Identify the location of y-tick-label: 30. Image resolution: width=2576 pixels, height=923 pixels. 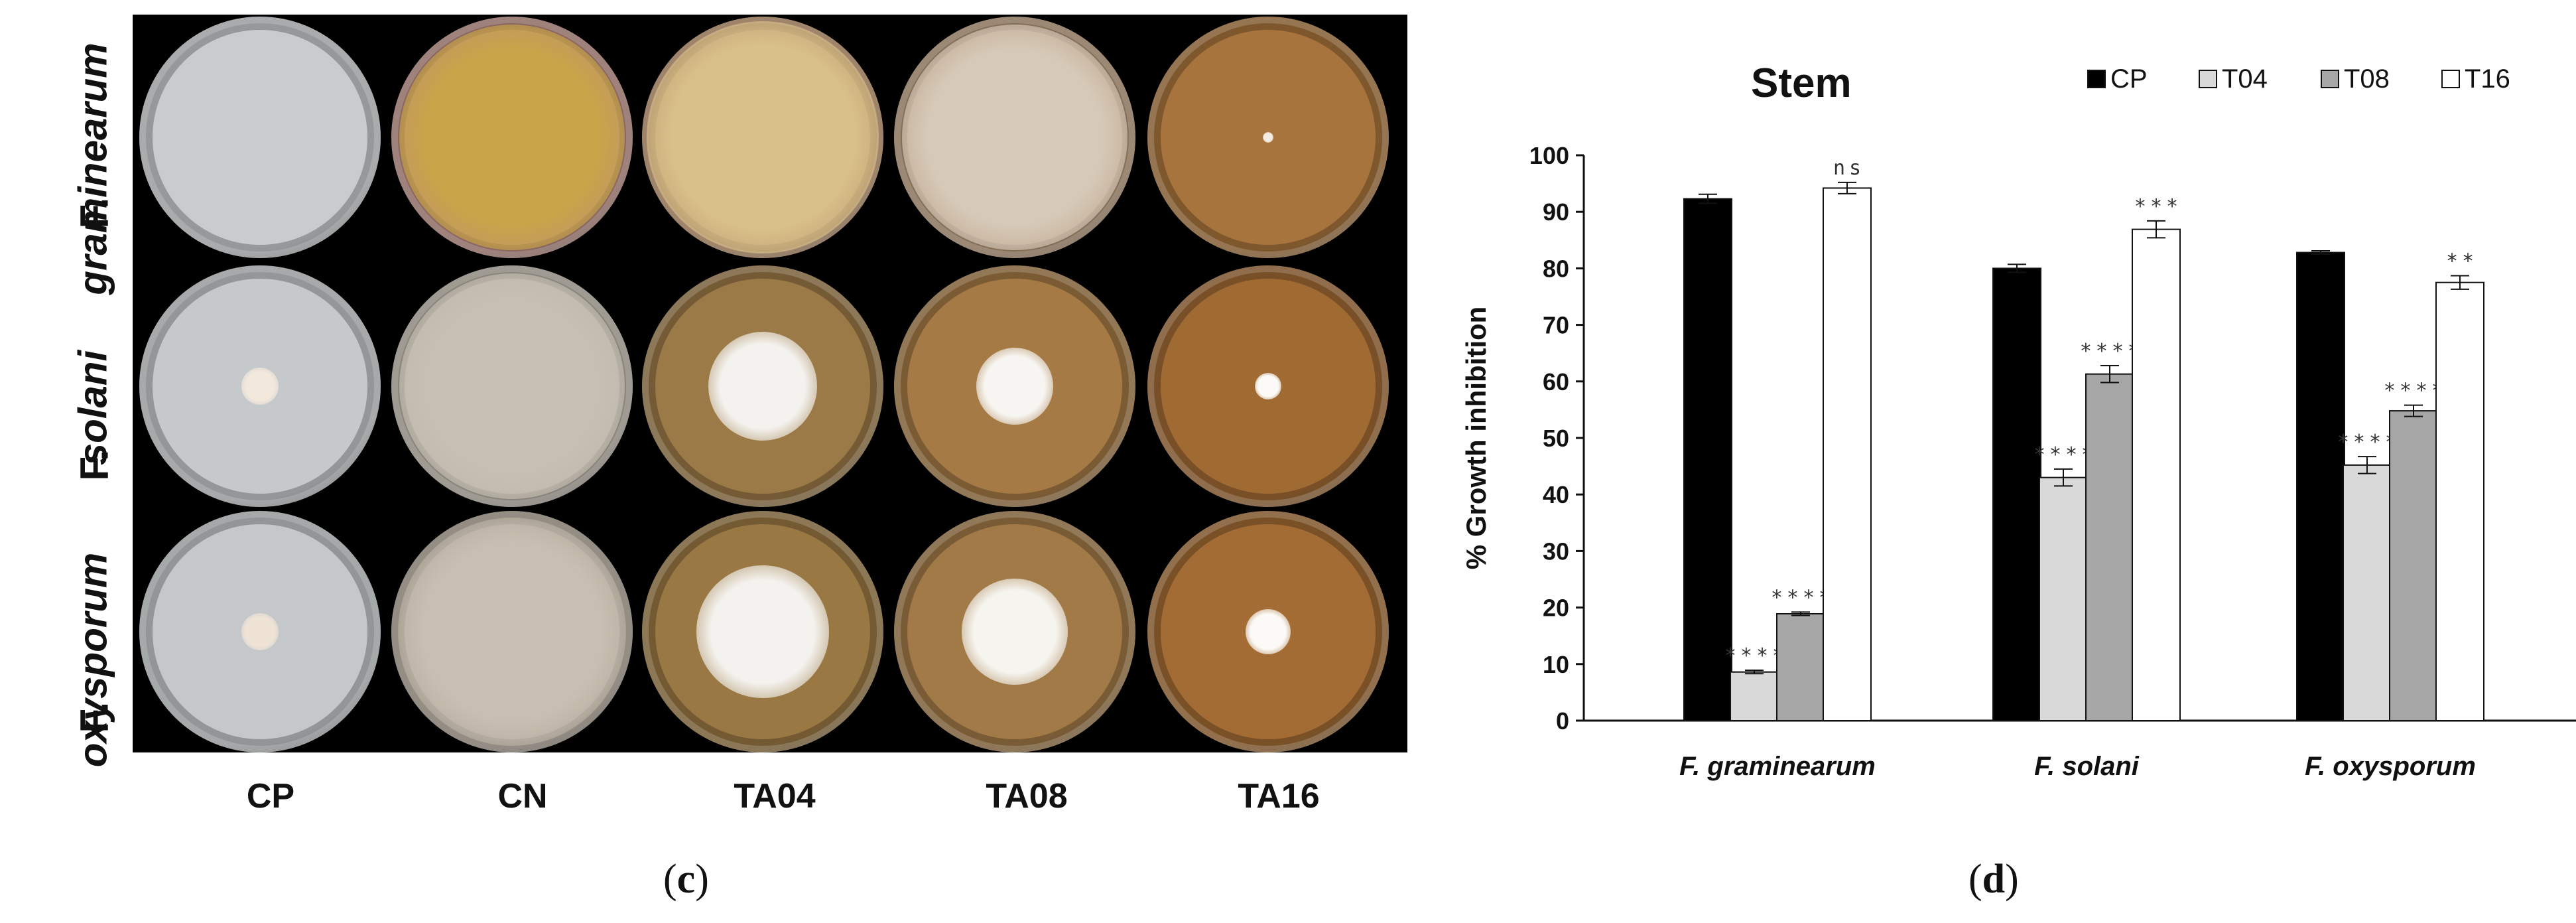
(1556, 551).